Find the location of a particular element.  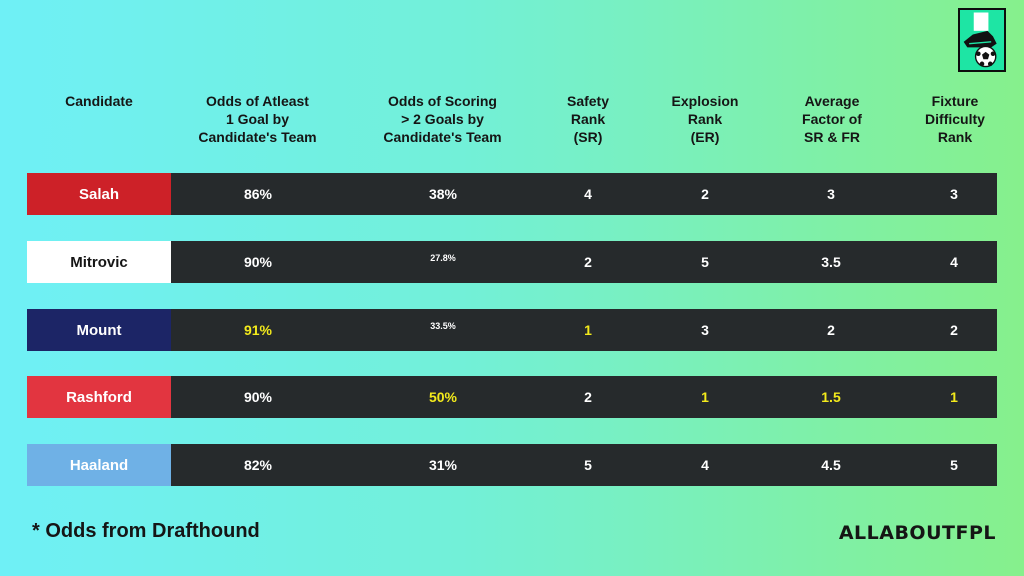

table-cell: 50% is located at coordinates (443, 397).